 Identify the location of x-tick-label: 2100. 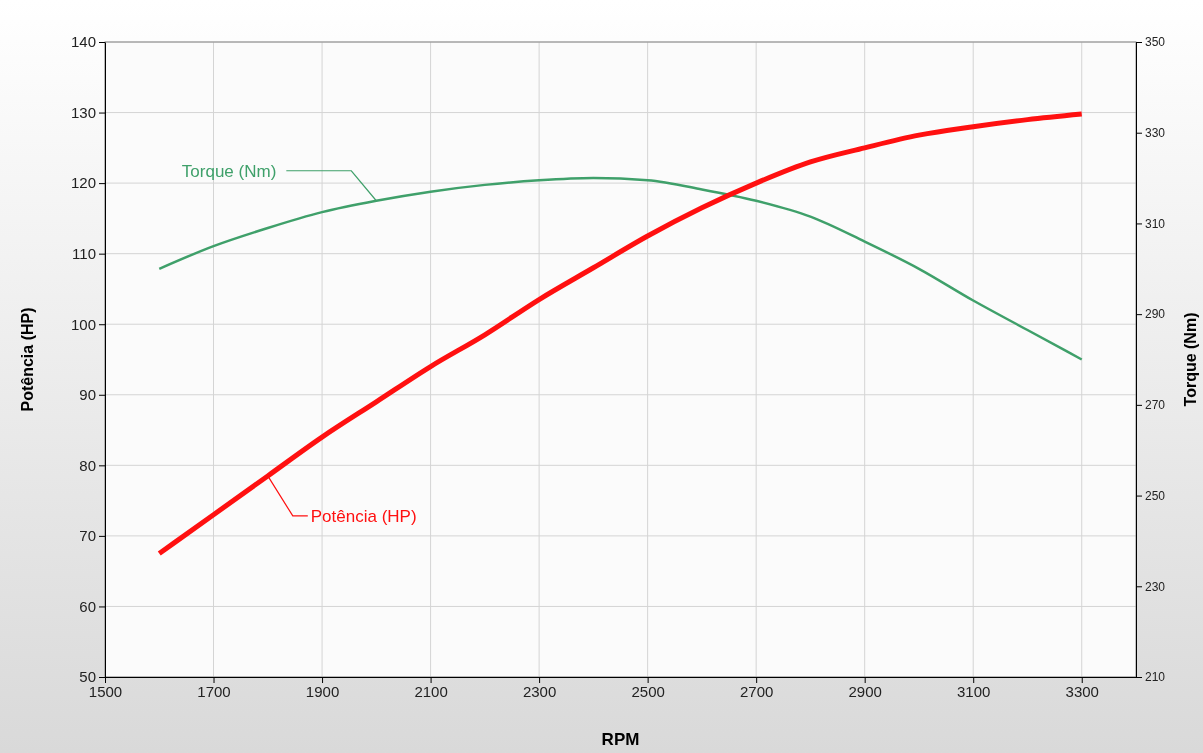
(431, 691).